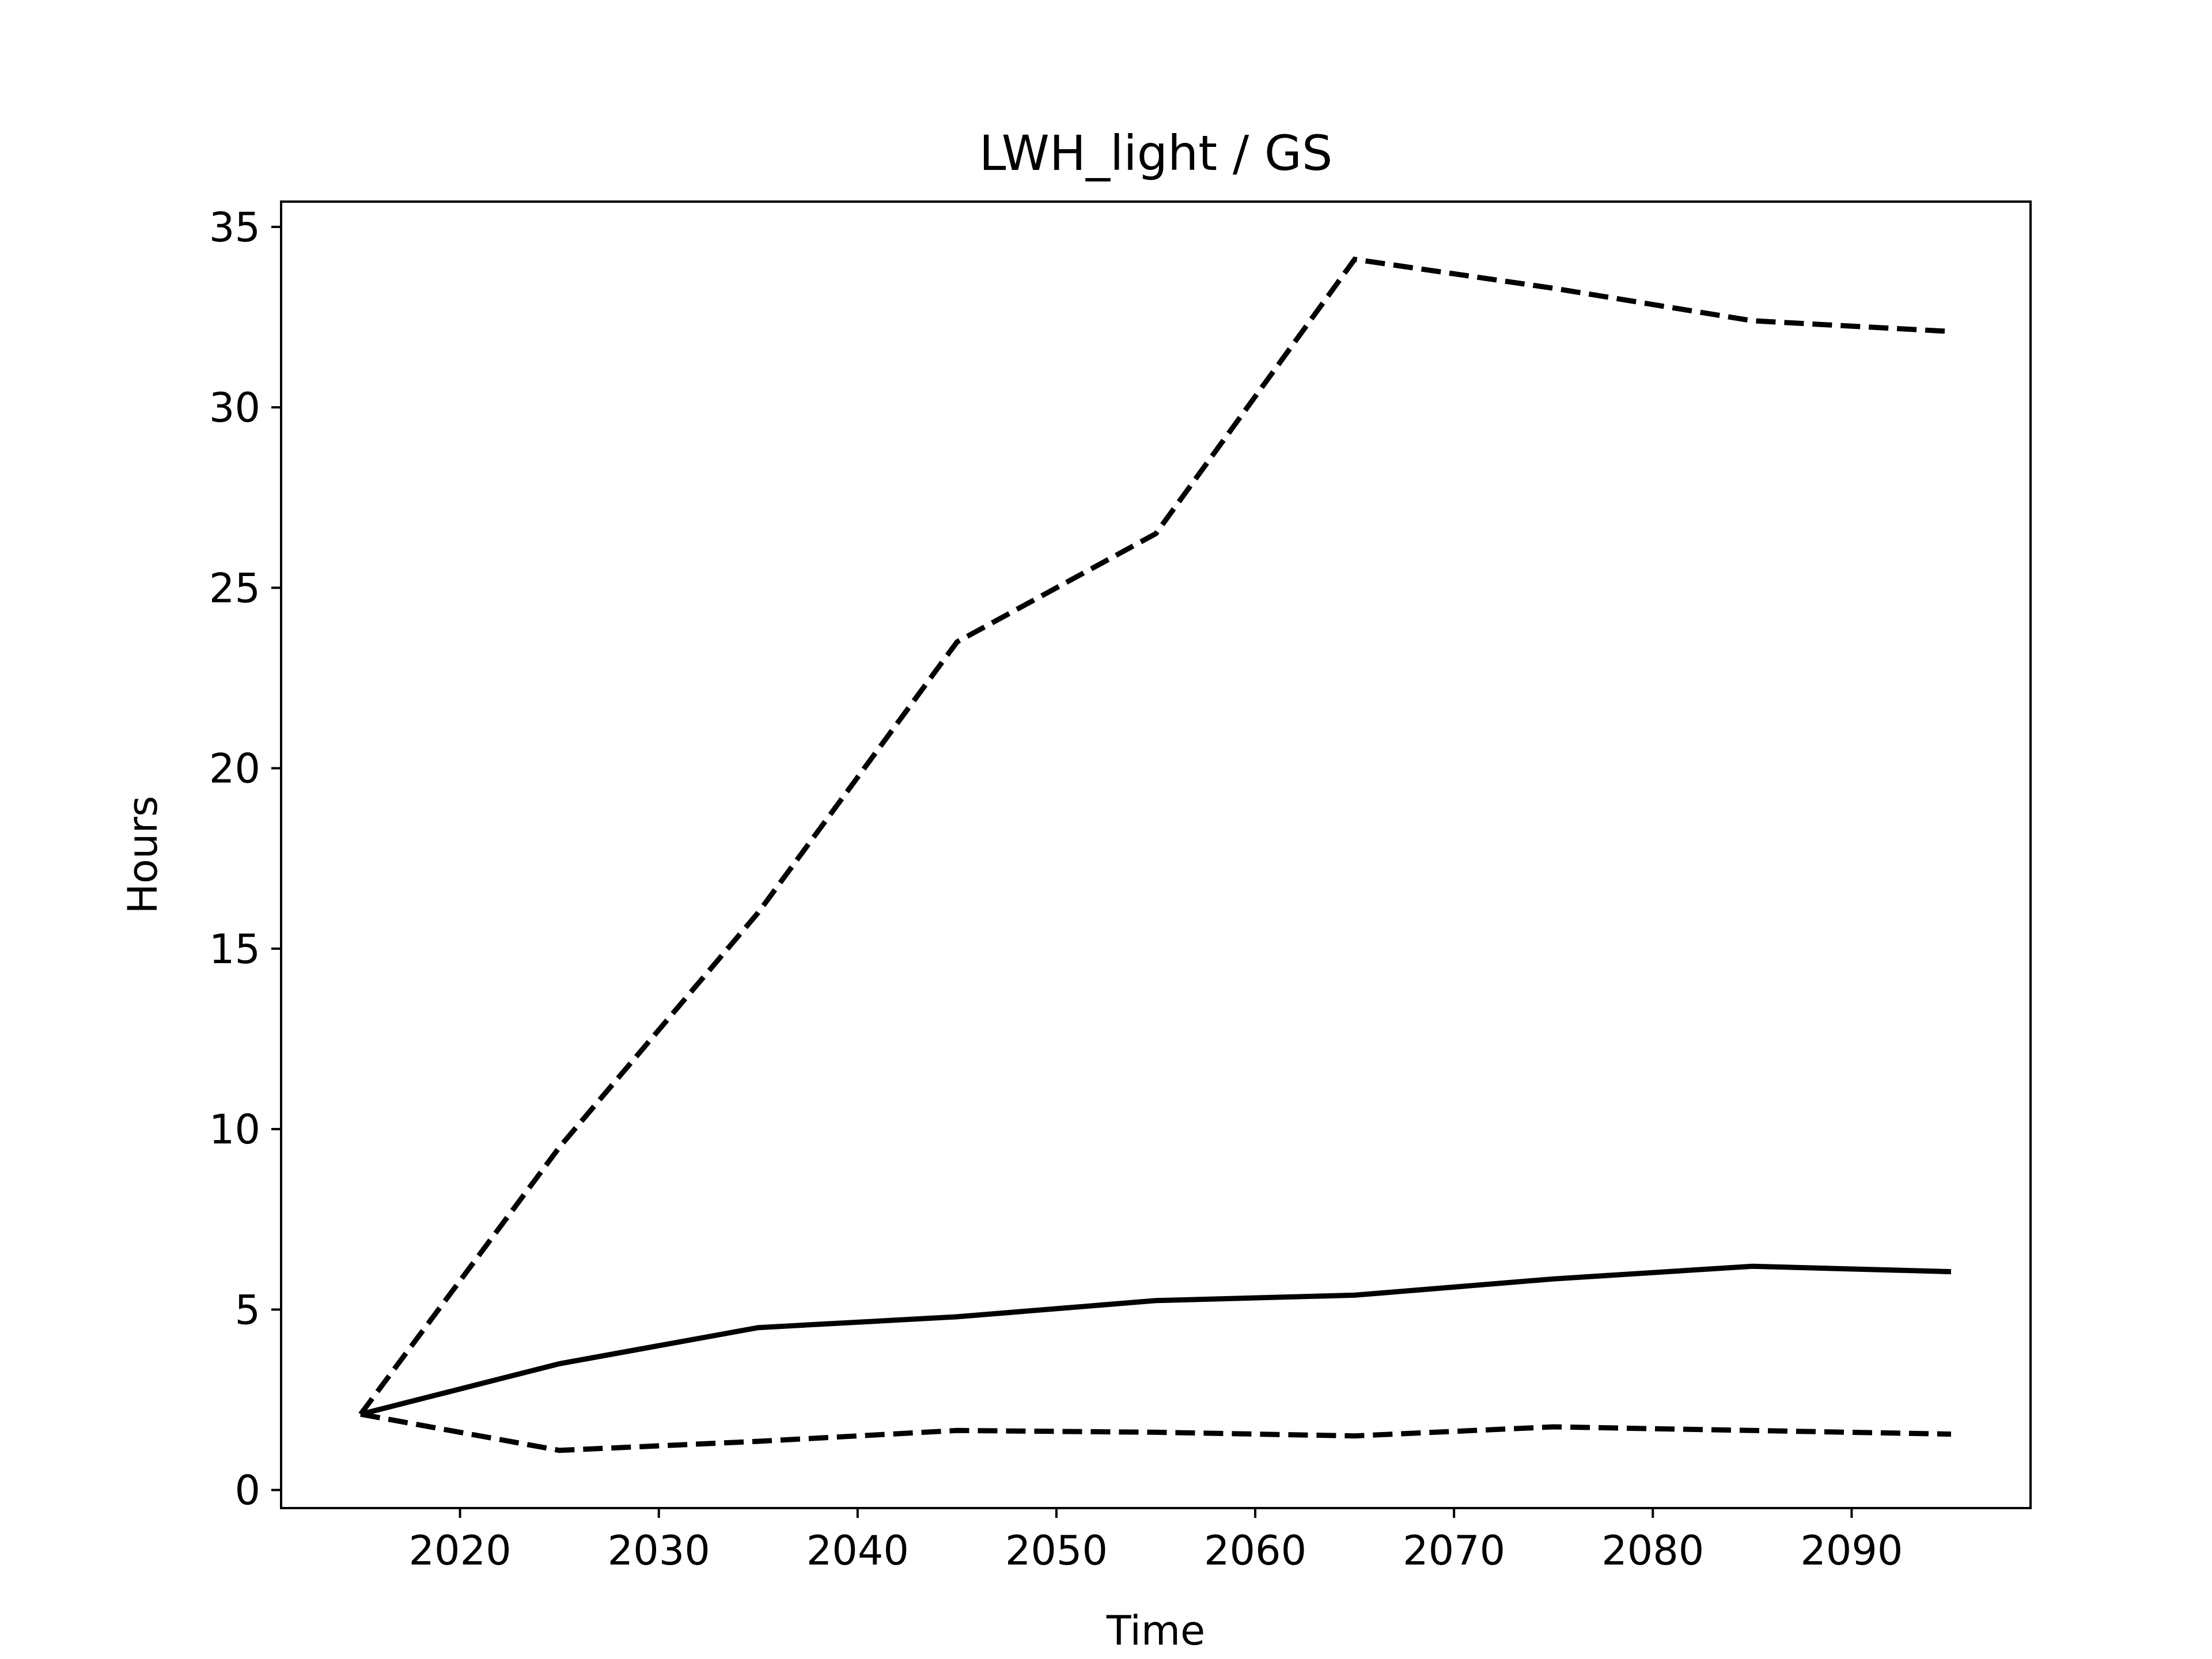 Image resolution: width=2212 pixels, height=1659 pixels. What do you see at coordinates (1652, 1550) in the screenshot?
I see `x-tick-label-6: 2080` at bounding box center [1652, 1550].